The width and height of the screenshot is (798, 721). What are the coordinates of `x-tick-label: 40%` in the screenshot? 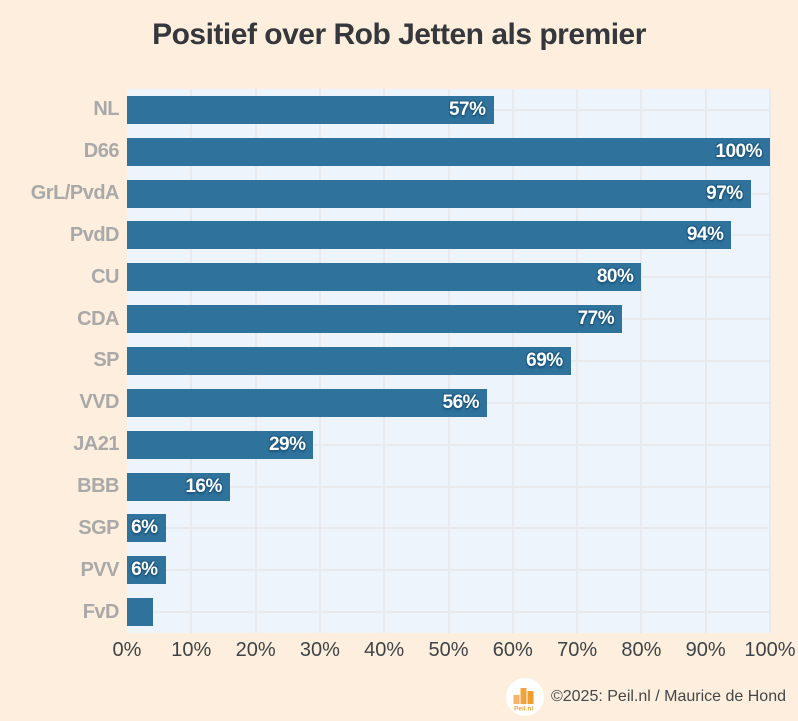 It's located at (384, 650).